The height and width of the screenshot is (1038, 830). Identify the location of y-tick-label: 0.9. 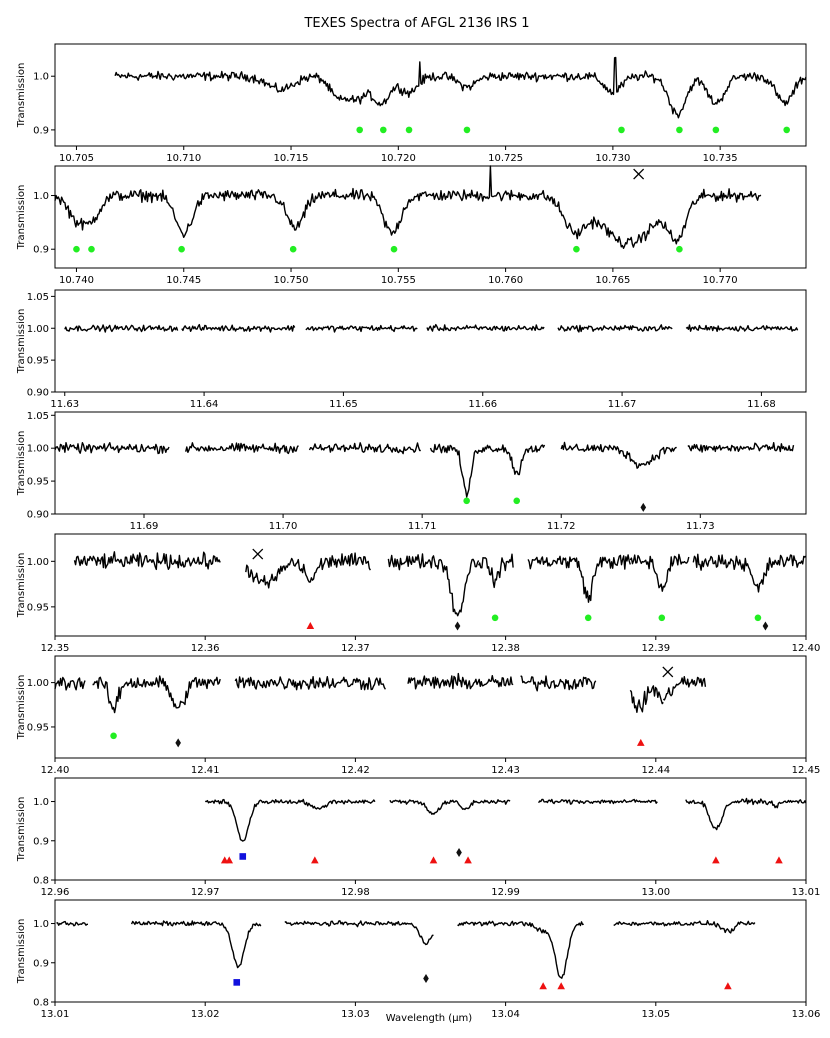
(41, 963).